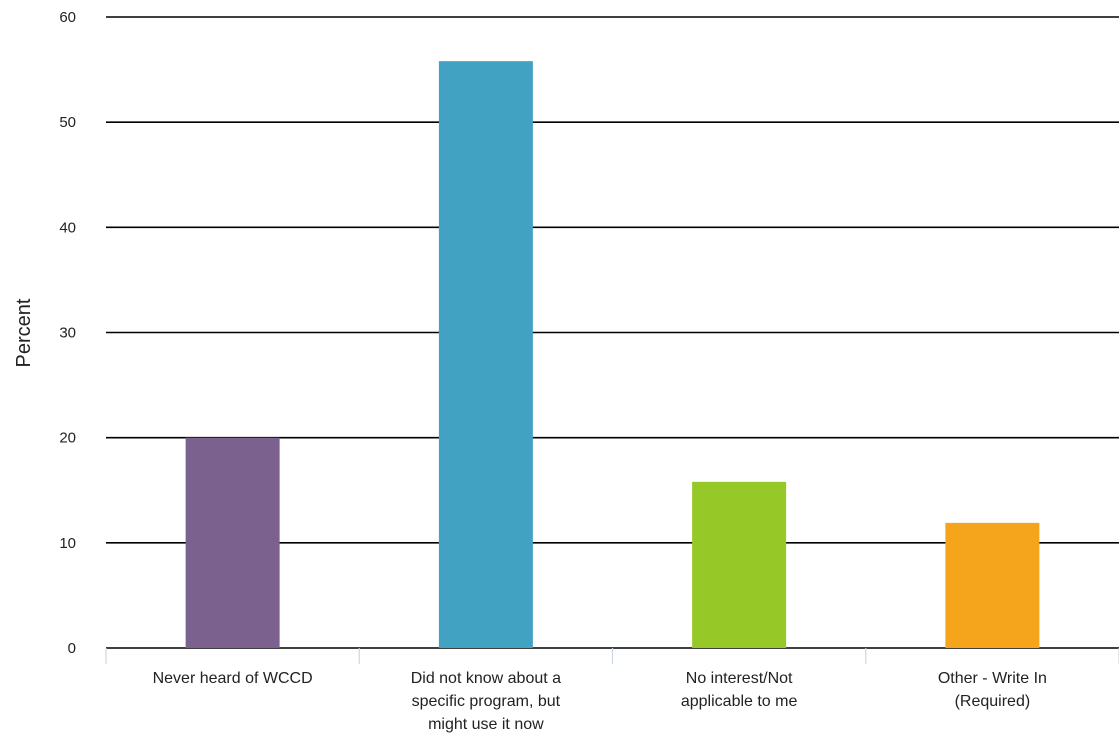 The image size is (1119, 747). Describe the element at coordinates (486, 678) in the screenshot. I see `x-category-label-line: Did not know about a` at that location.